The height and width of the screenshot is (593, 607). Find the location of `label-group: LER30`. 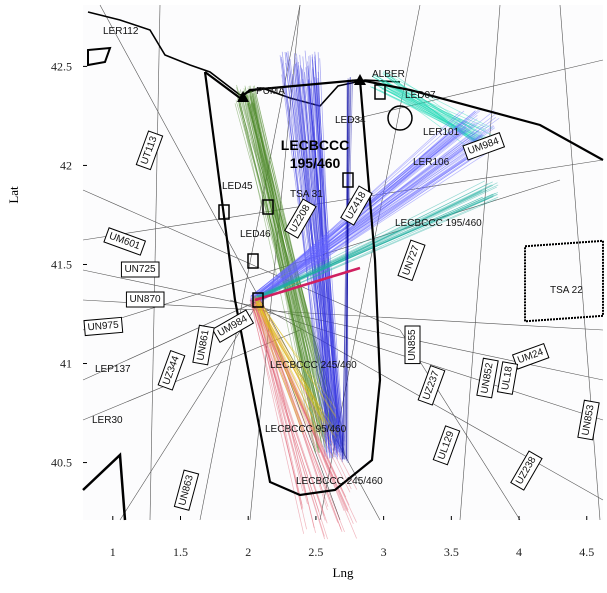

label-group: LER30 is located at coordinates (107, 420).